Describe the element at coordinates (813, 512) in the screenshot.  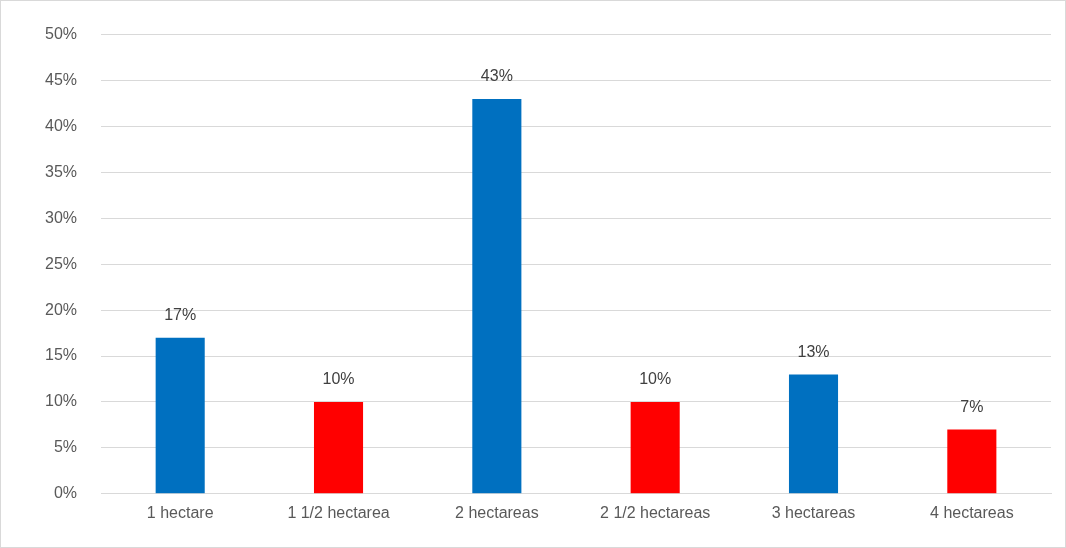
I see `x-tick-label: 3 hectareas` at that location.